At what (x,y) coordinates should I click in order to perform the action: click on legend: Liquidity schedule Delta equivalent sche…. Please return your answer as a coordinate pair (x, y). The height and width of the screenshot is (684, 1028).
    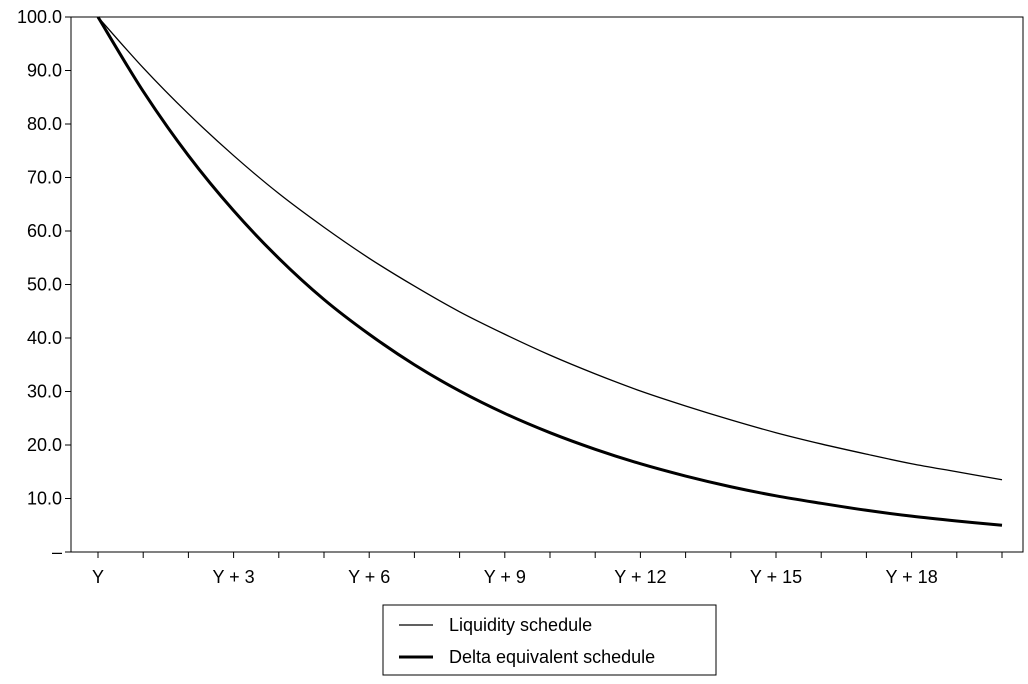
    Looking at the image, I should click on (549, 640).